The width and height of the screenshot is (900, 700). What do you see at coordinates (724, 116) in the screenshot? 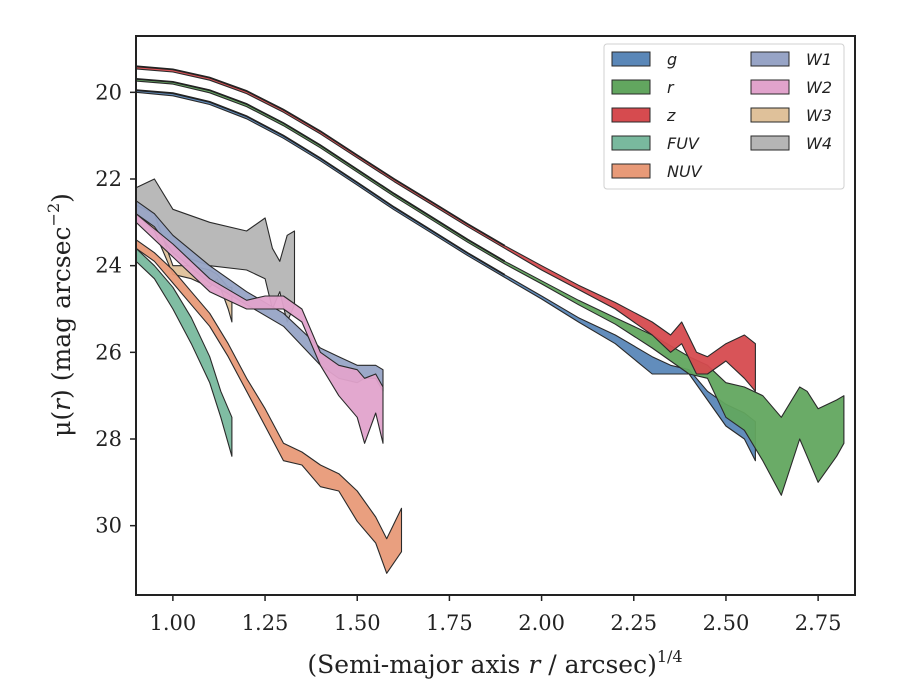
I see `legend: grz FUV NUV W1 W2 W3 W4` at bounding box center [724, 116].